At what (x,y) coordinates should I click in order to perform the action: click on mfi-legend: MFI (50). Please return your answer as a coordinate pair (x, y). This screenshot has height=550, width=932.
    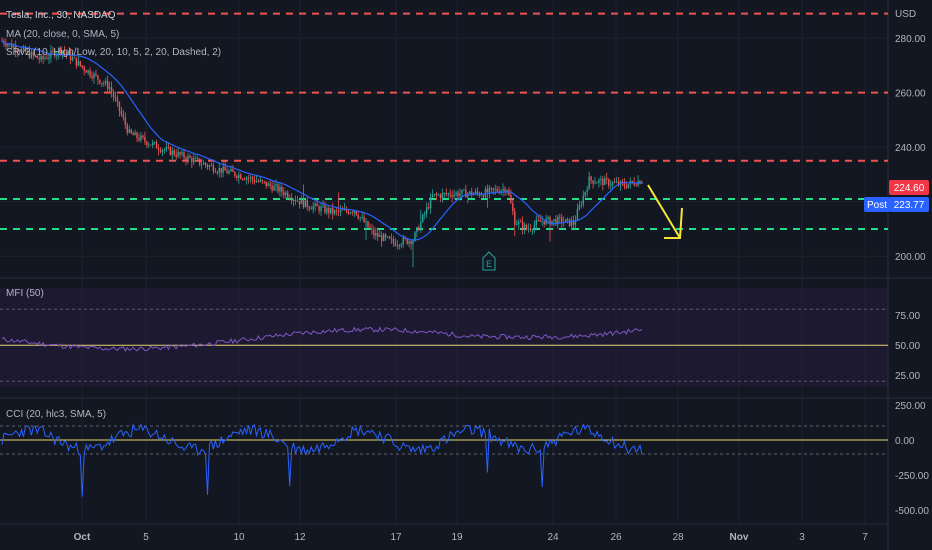
    Looking at the image, I should click on (25, 293).